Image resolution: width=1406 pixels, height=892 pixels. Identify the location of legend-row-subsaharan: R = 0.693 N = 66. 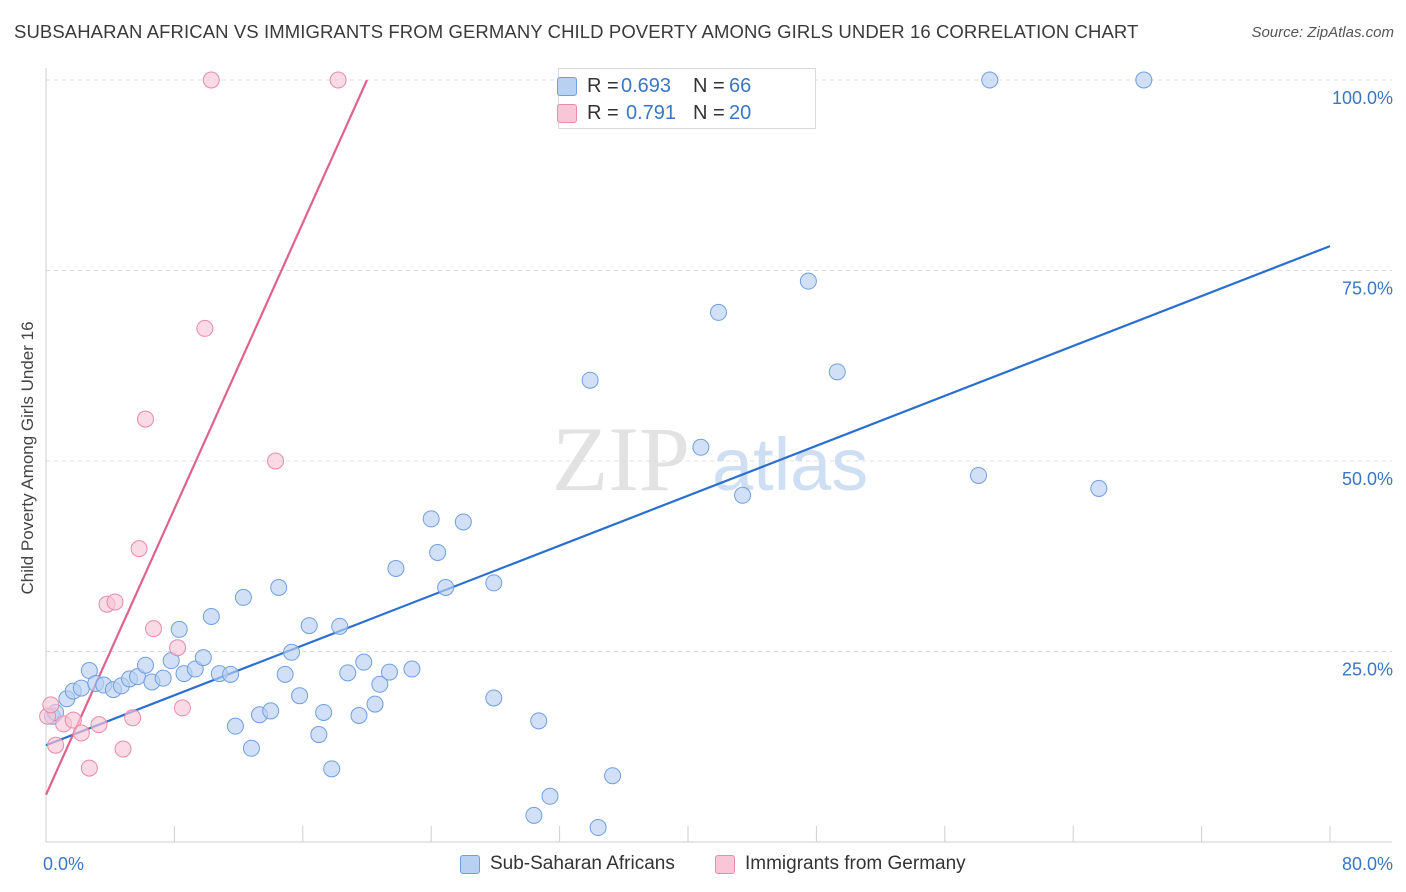
(654, 86).